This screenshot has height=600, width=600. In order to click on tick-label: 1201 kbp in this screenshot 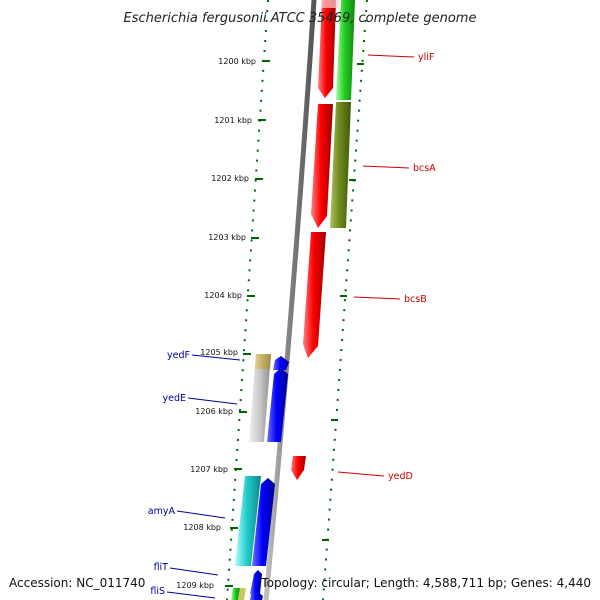, I will do `click(233, 120)`.